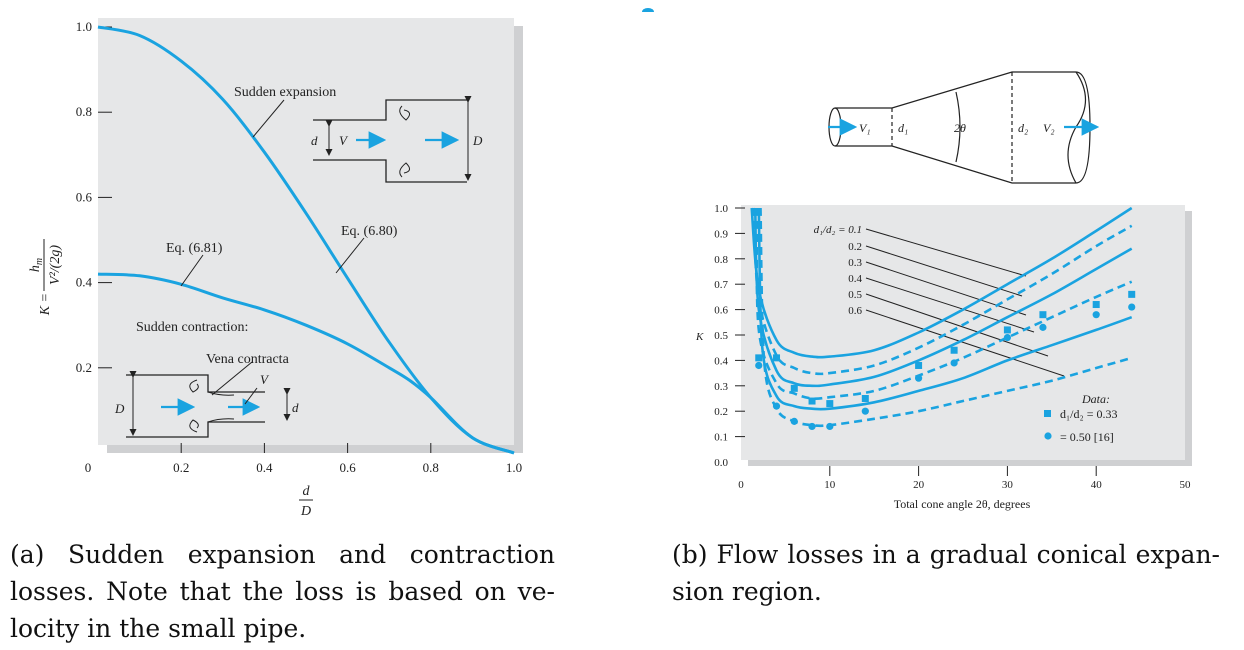 This screenshot has height=650, width=1244. What do you see at coordinates (721, 438) in the screenshot?
I see `chart-b-ytick-label: 0.1` at bounding box center [721, 438].